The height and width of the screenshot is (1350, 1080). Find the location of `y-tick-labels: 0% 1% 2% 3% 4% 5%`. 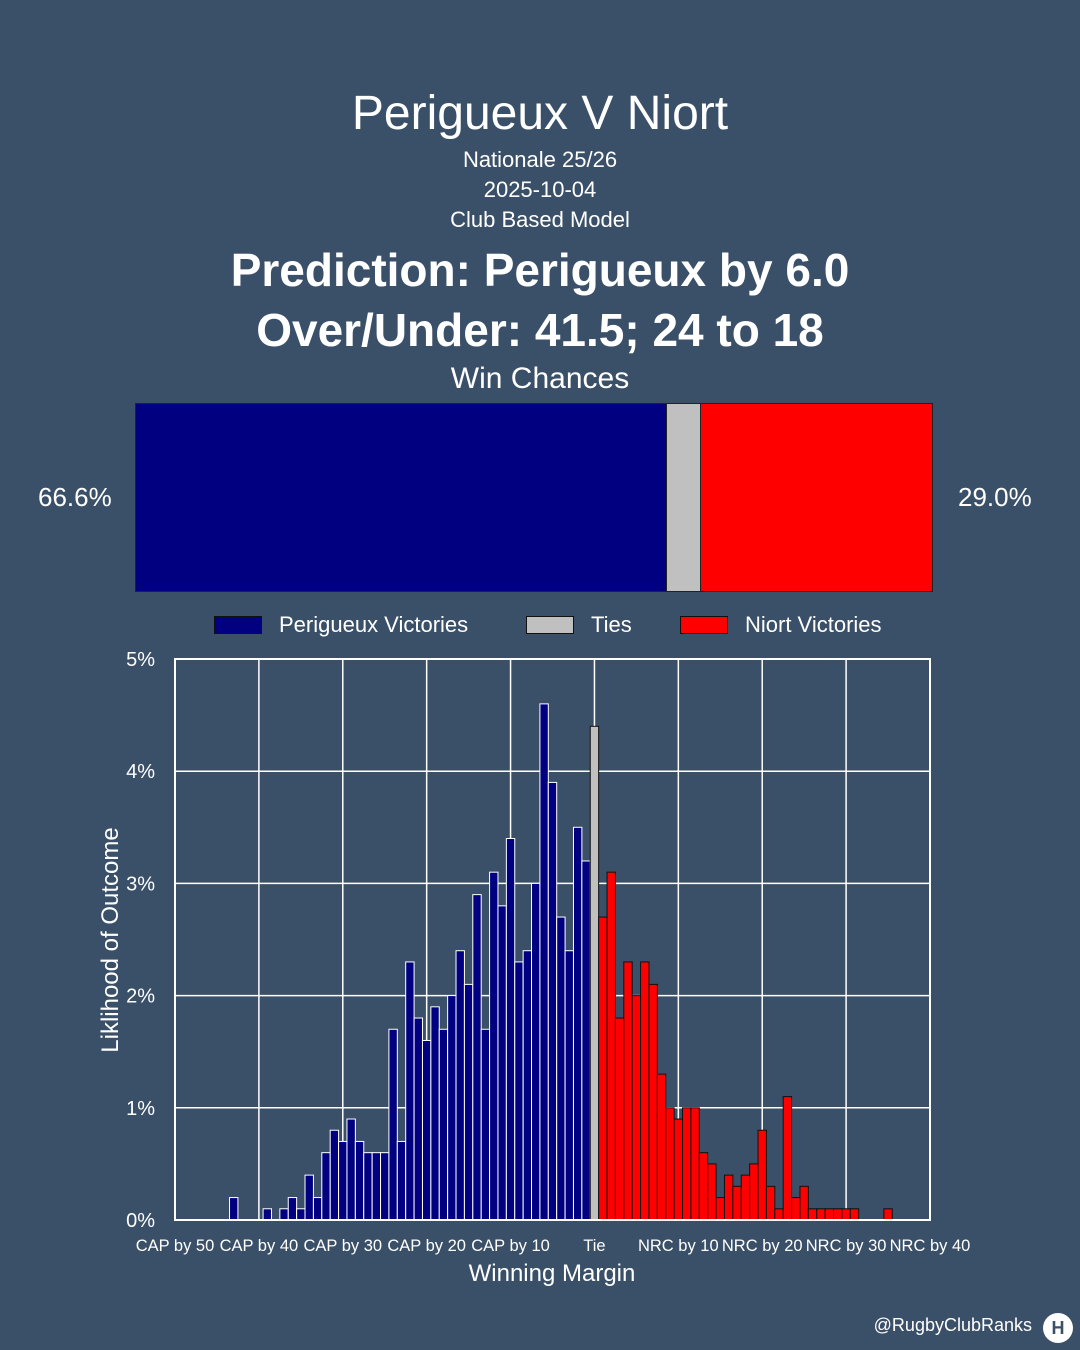

y-tick-labels: 0% 1% 2% 3% 4% 5% is located at coordinates (140, 940).